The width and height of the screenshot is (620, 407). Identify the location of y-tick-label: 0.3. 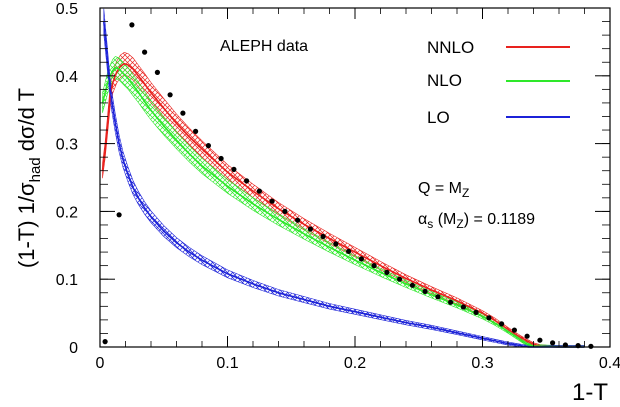
(67, 145).